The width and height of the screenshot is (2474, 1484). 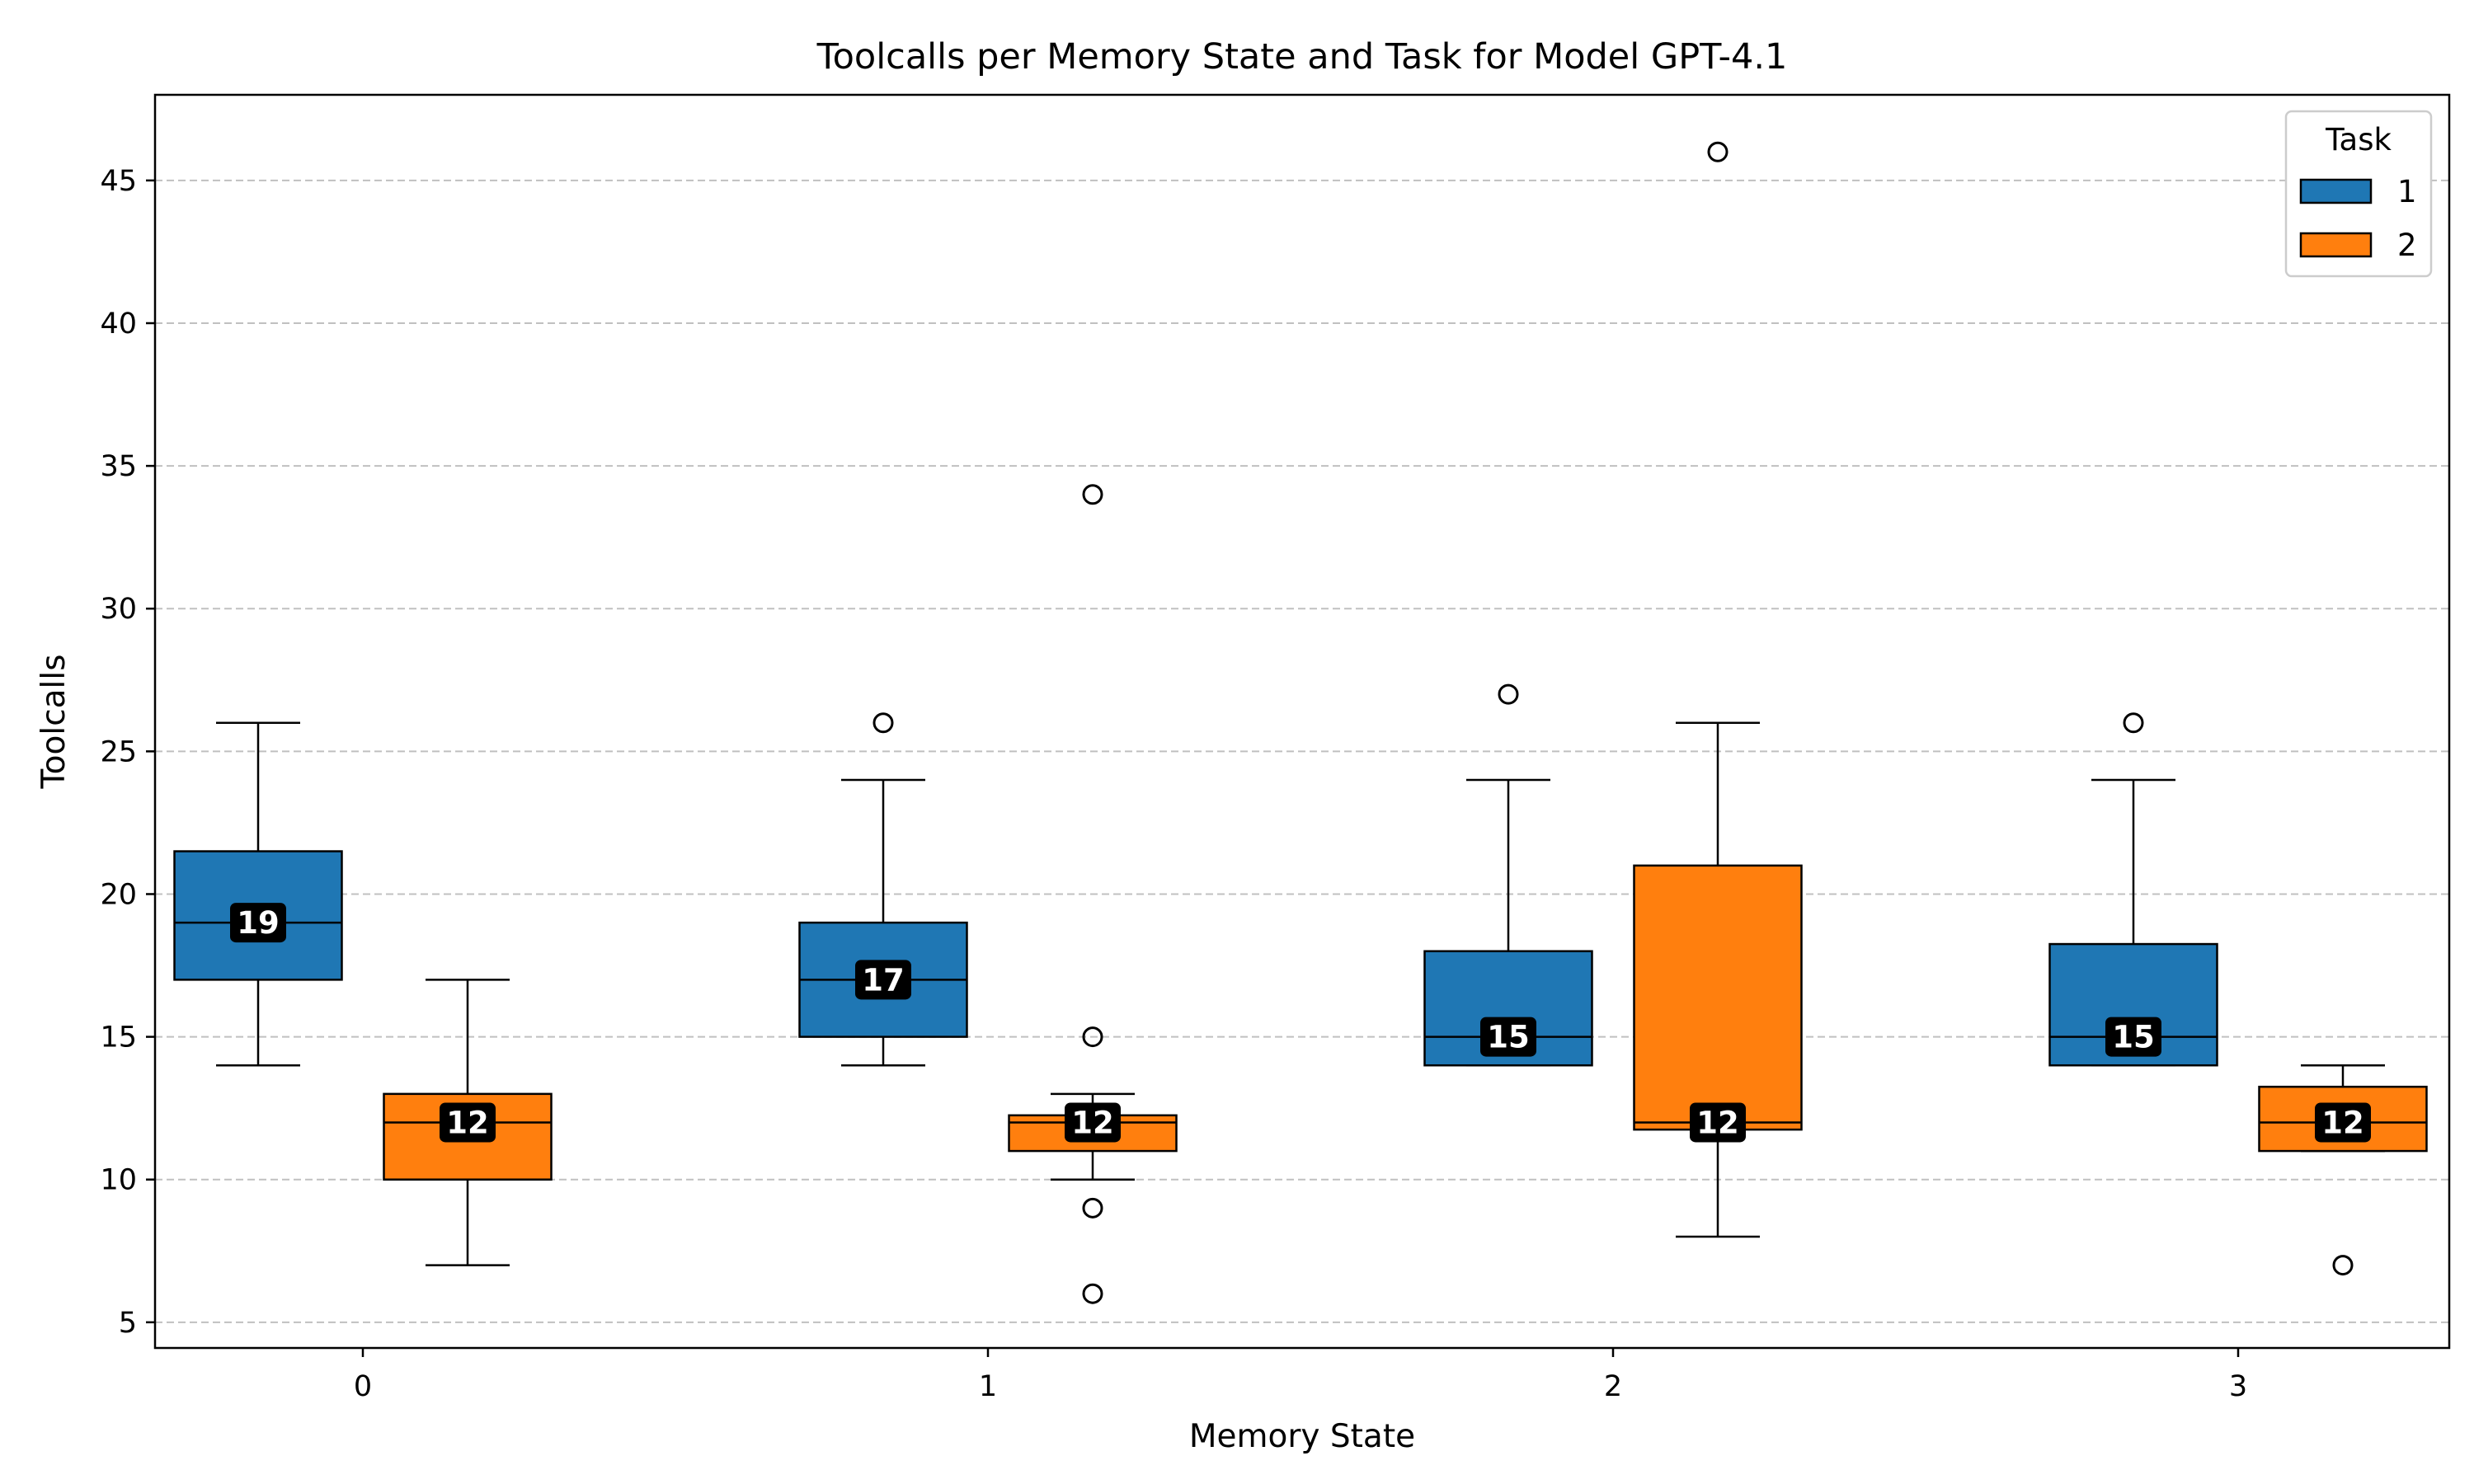 What do you see at coordinates (128, 1323) in the screenshot?
I see `y-tick-label-5: 5` at bounding box center [128, 1323].